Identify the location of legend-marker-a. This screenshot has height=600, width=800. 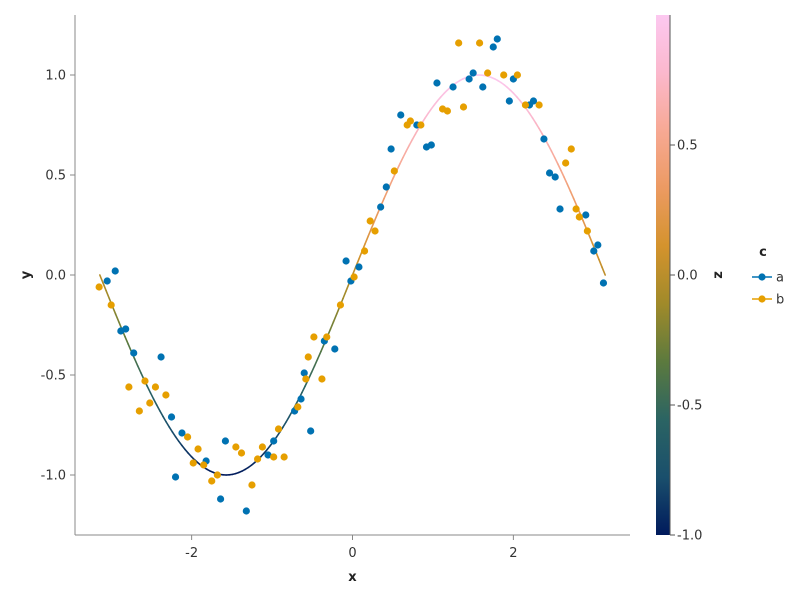
(762, 277).